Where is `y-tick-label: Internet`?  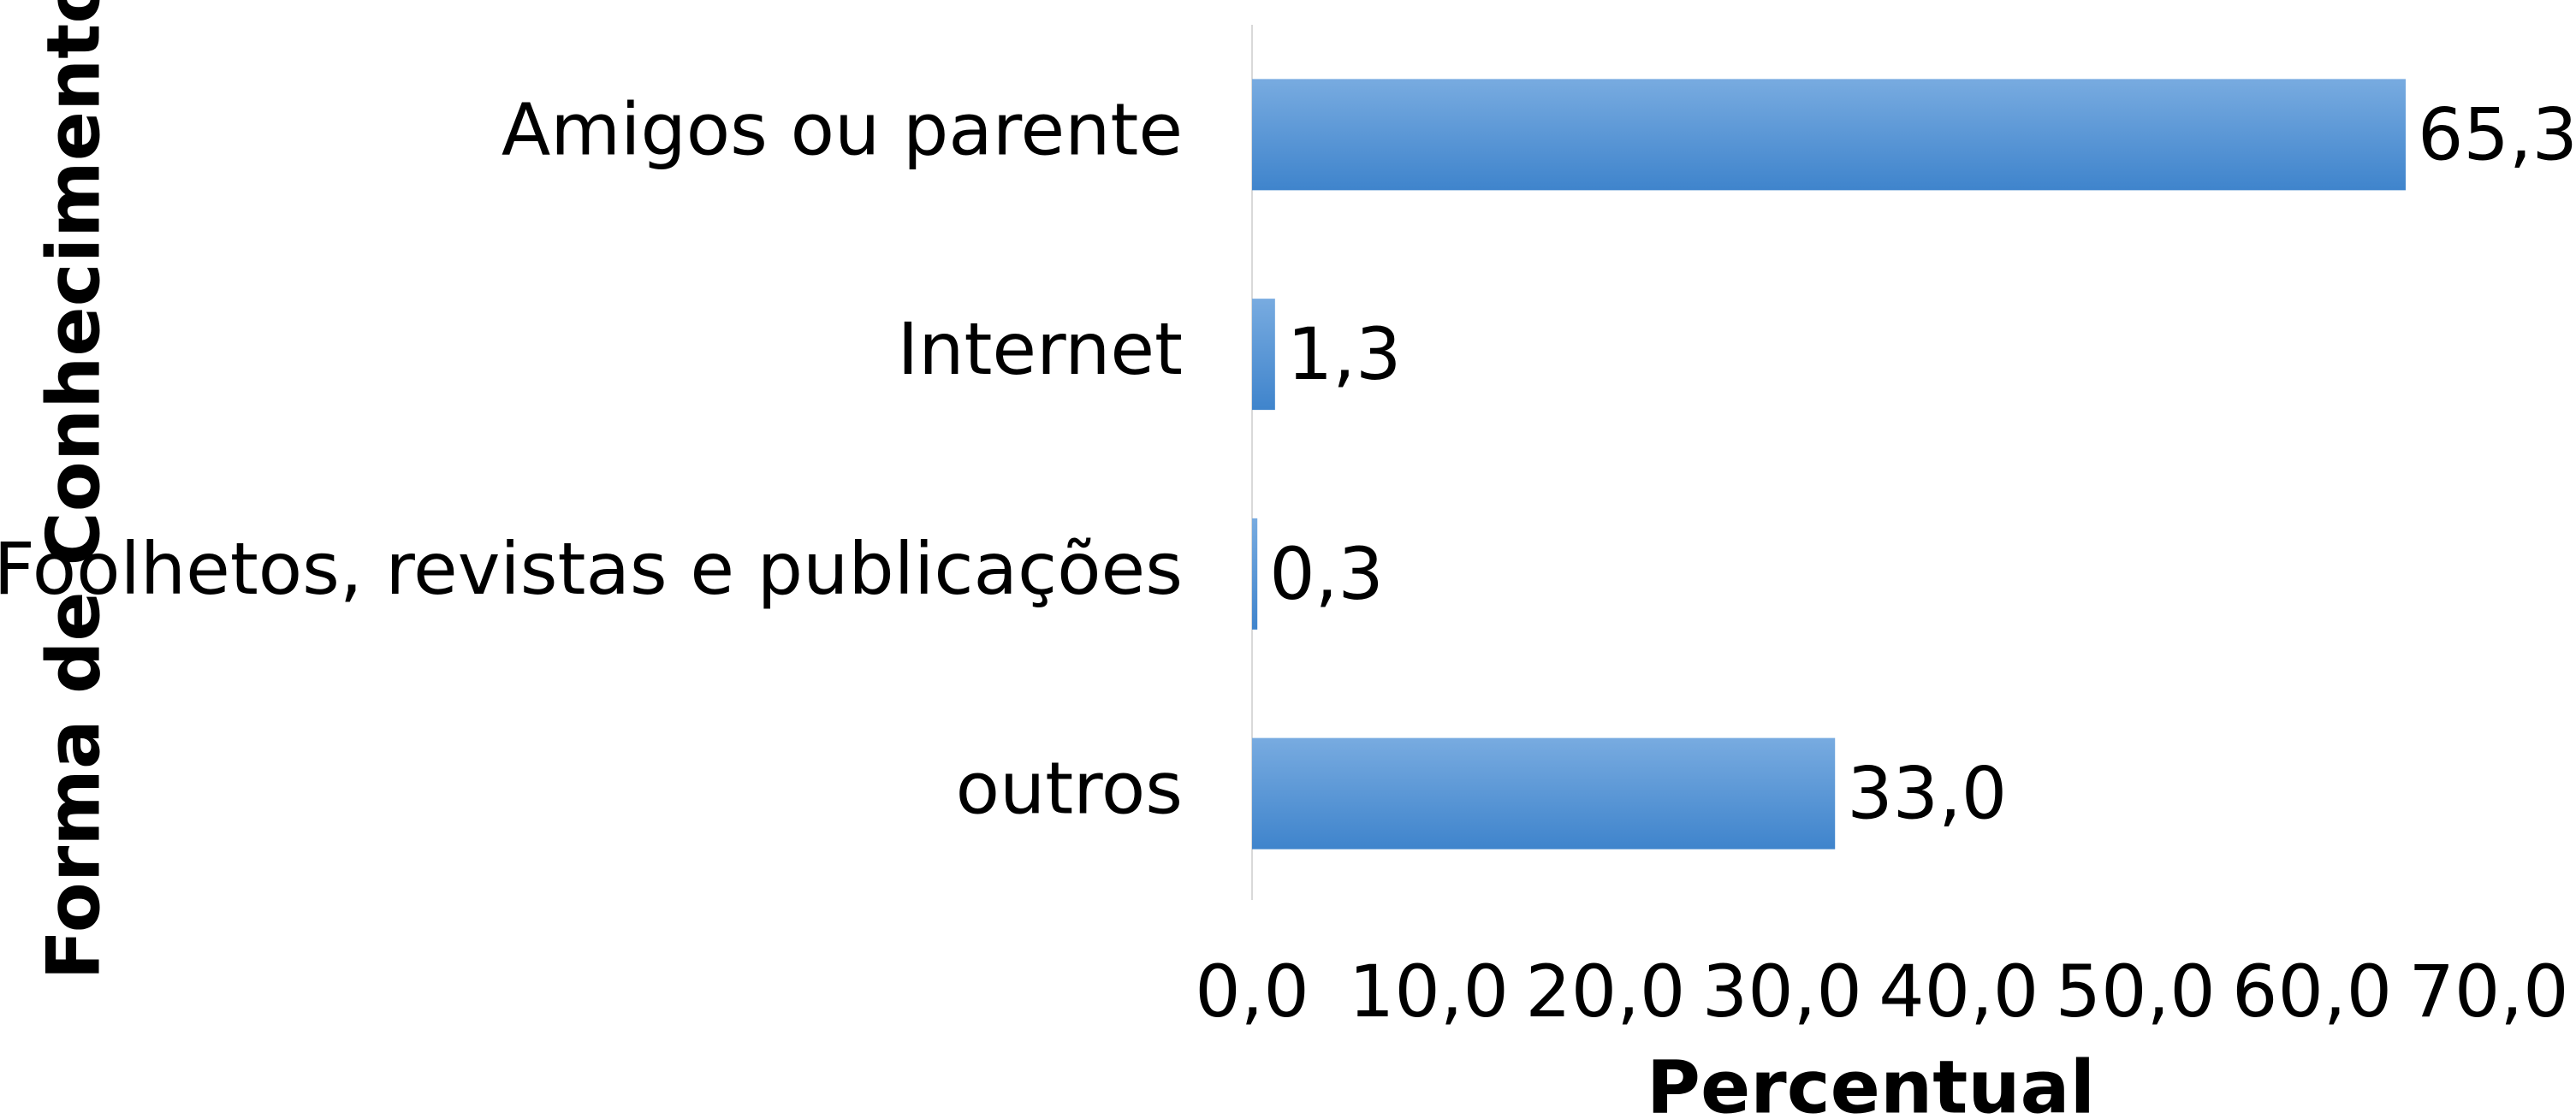
y-tick-label: Internet is located at coordinates (1040, 349).